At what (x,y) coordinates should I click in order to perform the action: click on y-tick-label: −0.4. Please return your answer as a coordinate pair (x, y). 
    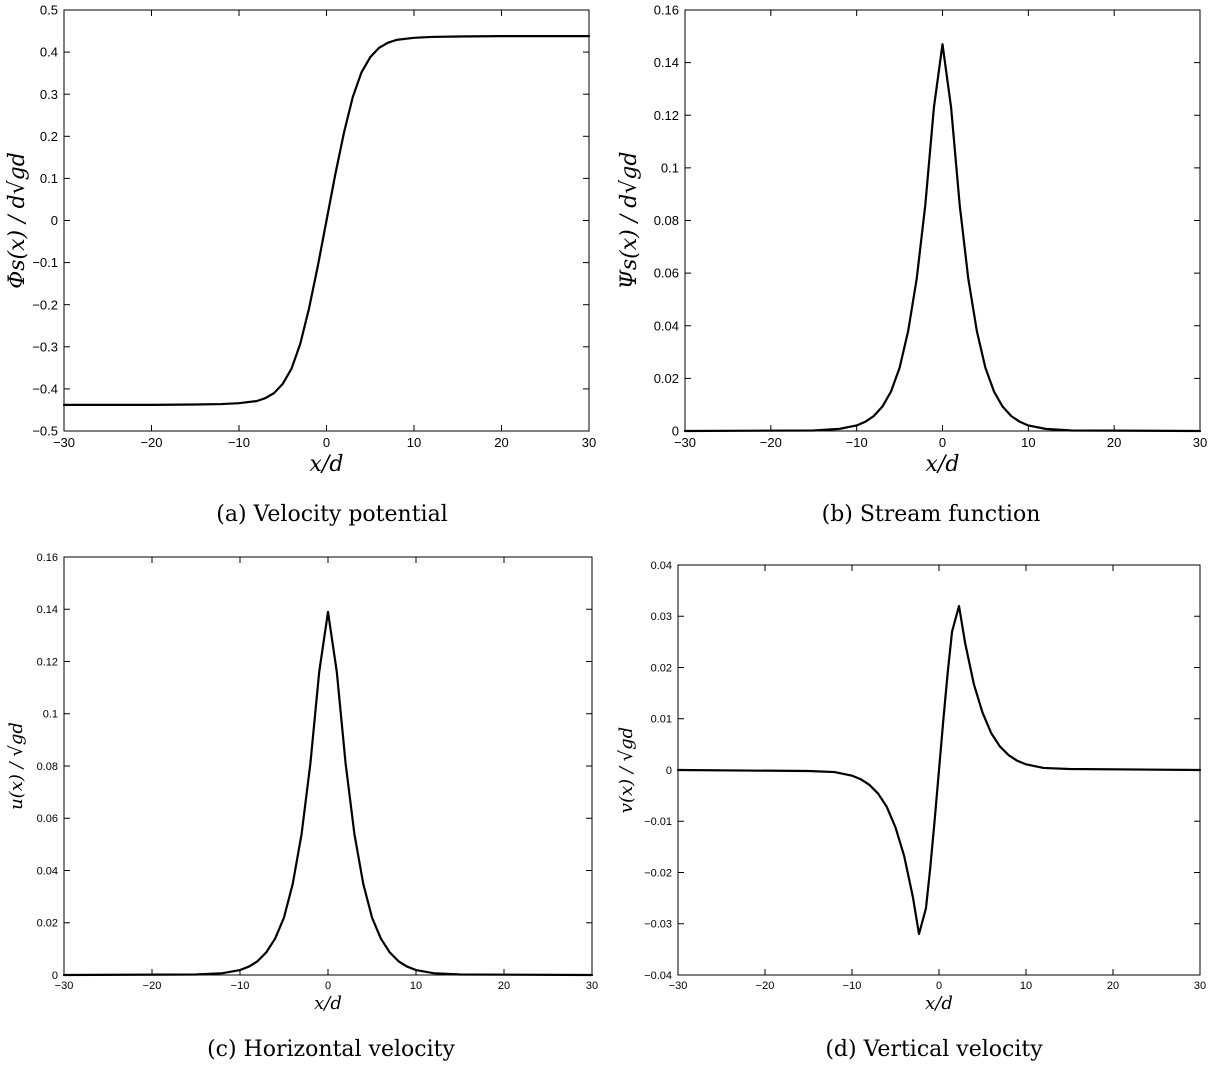
    Looking at the image, I should click on (45, 388).